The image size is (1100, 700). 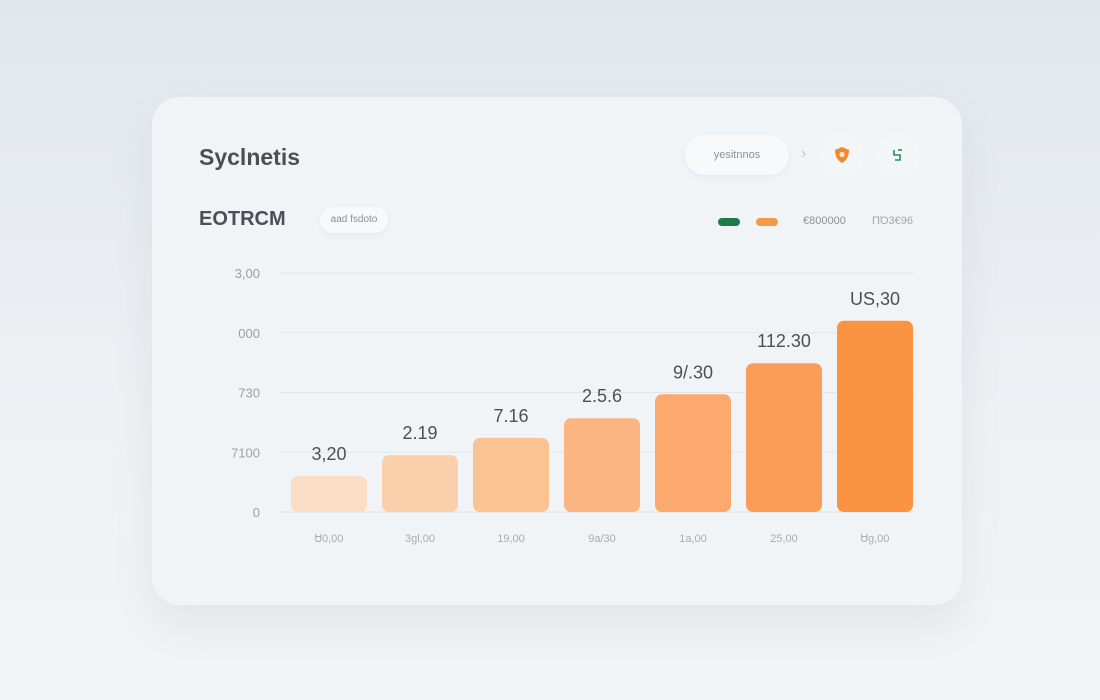 I want to click on refresh-icon, so click(x=897, y=155).